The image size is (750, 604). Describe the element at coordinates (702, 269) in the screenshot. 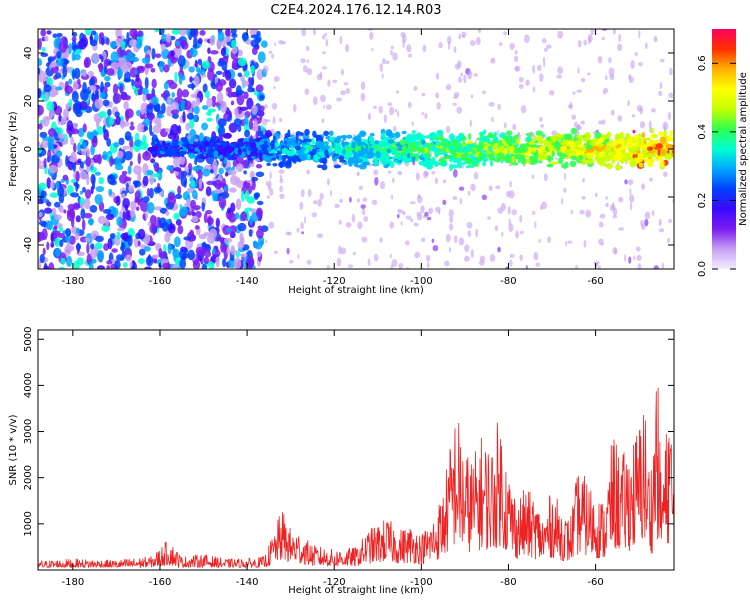

I see `colorbar-tick-label: 0.0` at that location.